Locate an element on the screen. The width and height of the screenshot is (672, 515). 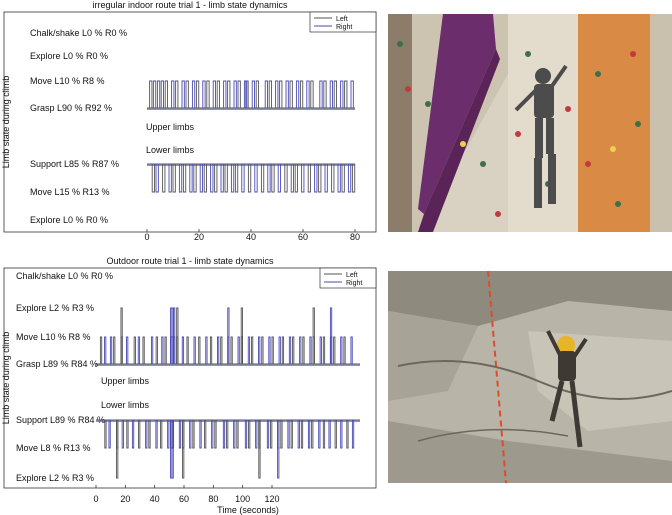
upper-limbs-label: Upper limbs is located at coordinates (125, 381).